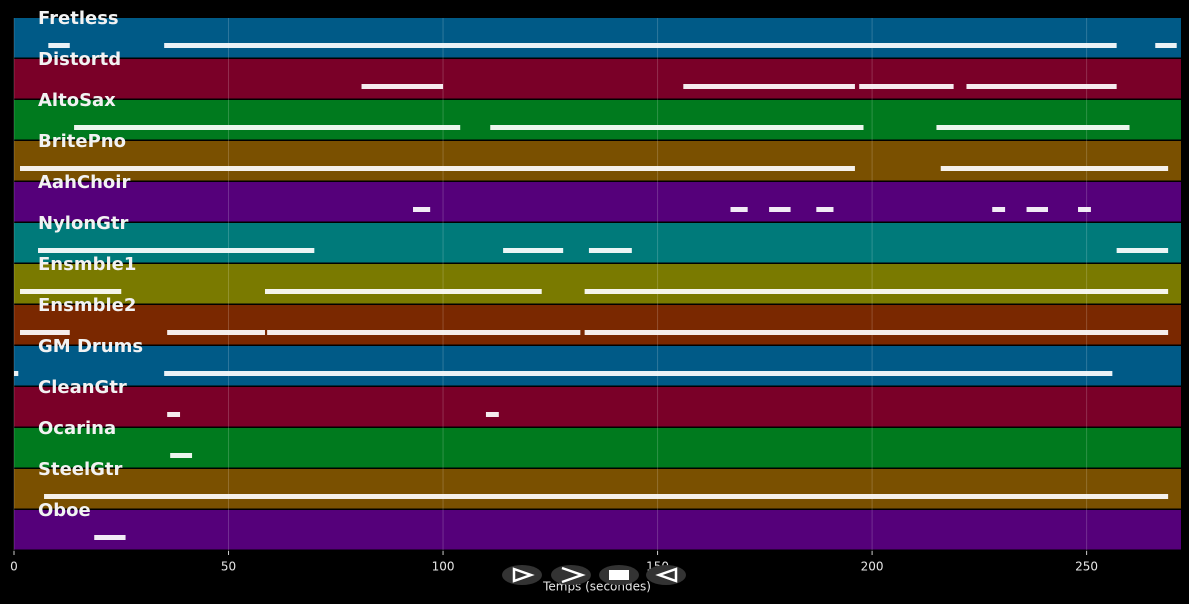  I want to click on track-label: AltoSax, so click(77, 100).